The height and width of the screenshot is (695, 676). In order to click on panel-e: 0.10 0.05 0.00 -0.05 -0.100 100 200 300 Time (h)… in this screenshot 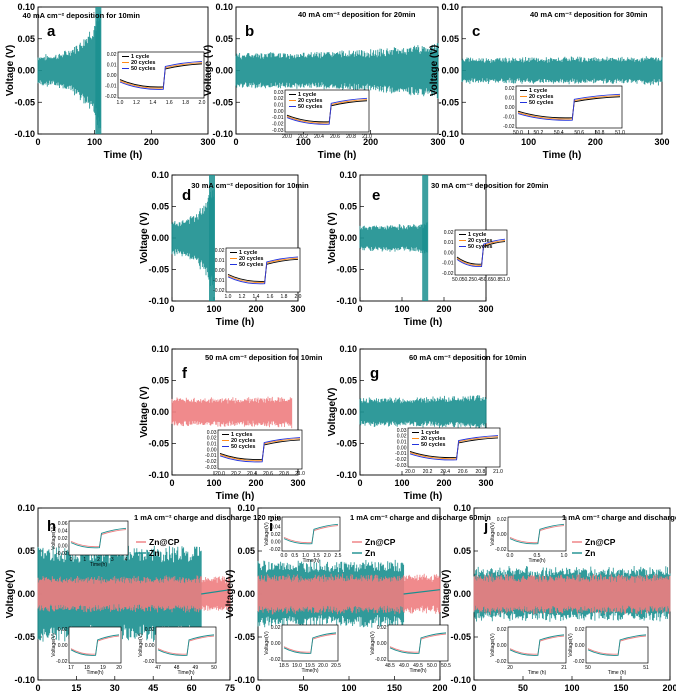, I will do `click(438, 249)`.